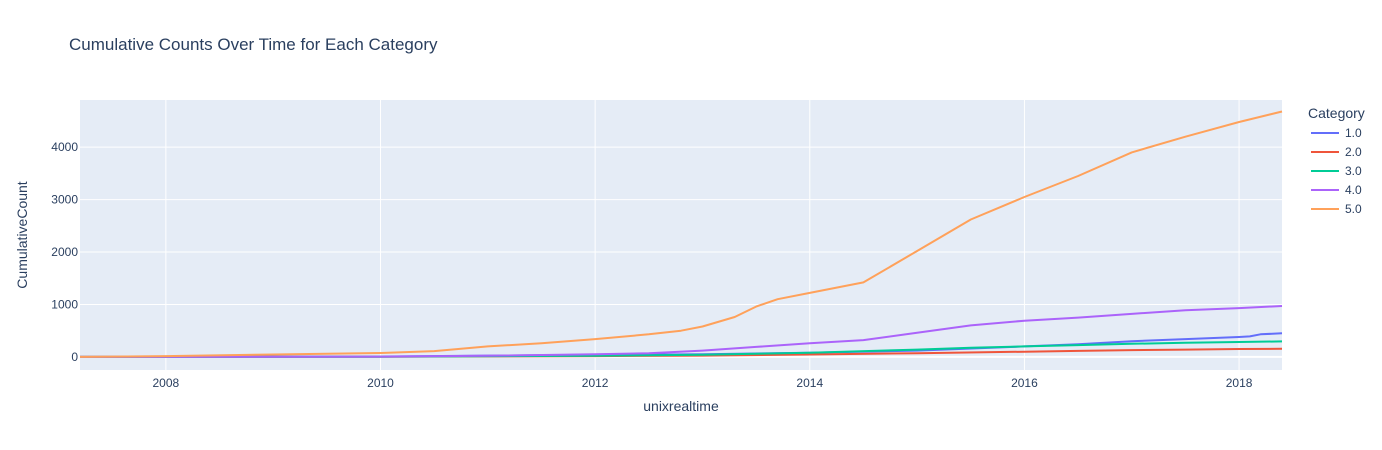  What do you see at coordinates (380, 383) in the screenshot?
I see `x-tick-label: 2010` at bounding box center [380, 383].